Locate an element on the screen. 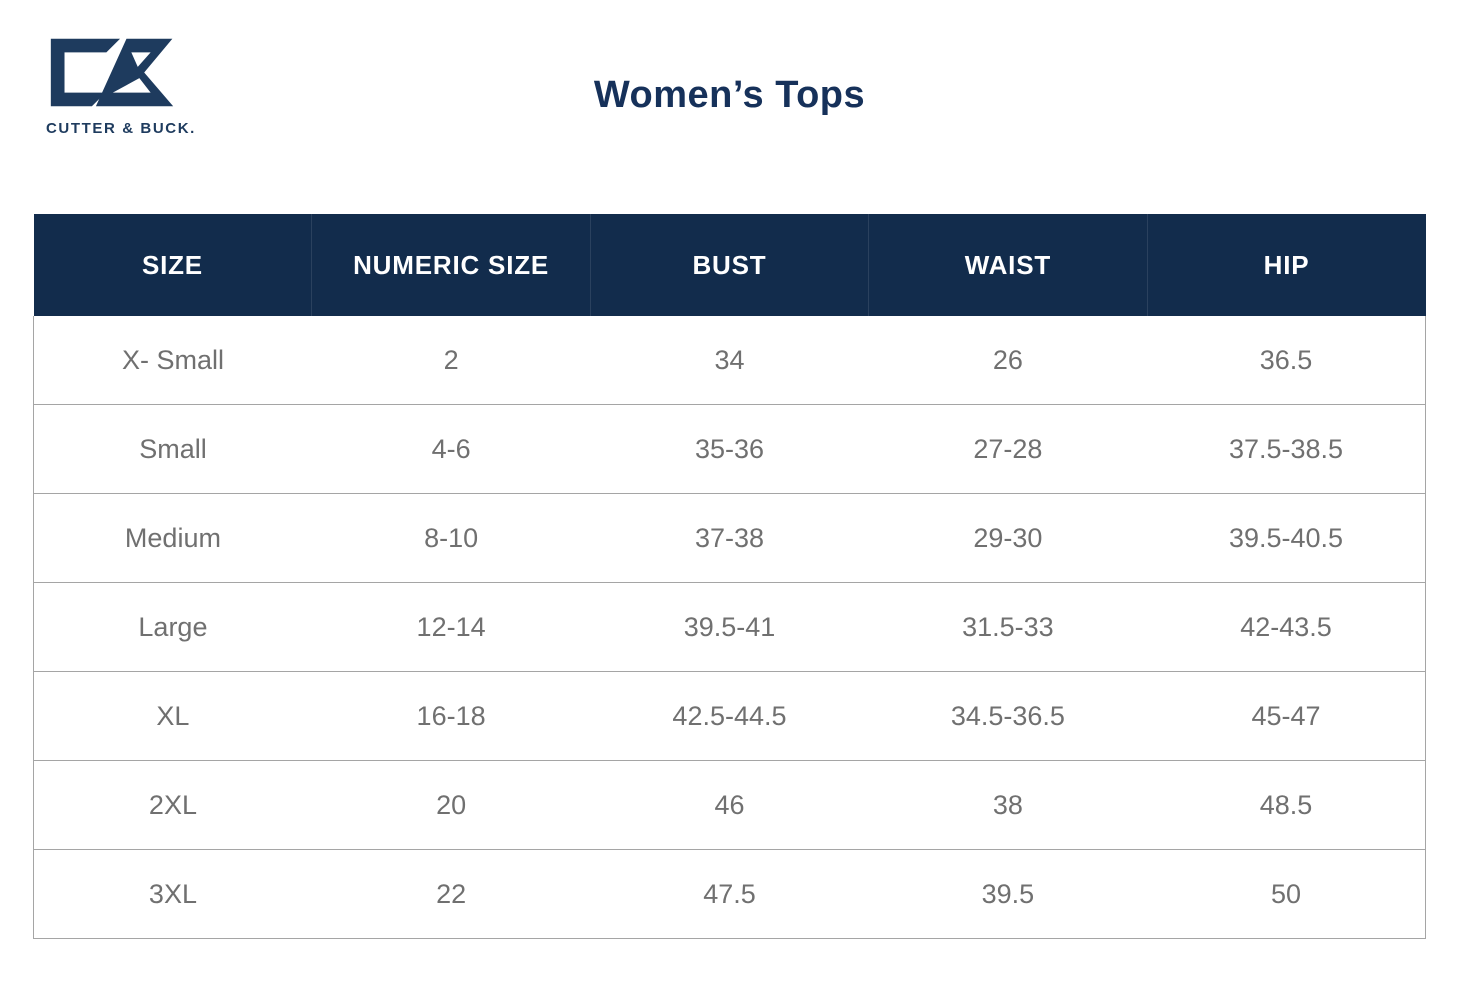 The width and height of the screenshot is (1473, 992). cutter-buck-logo: CUTTER & BUCK. is located at coordinates (126, 84).